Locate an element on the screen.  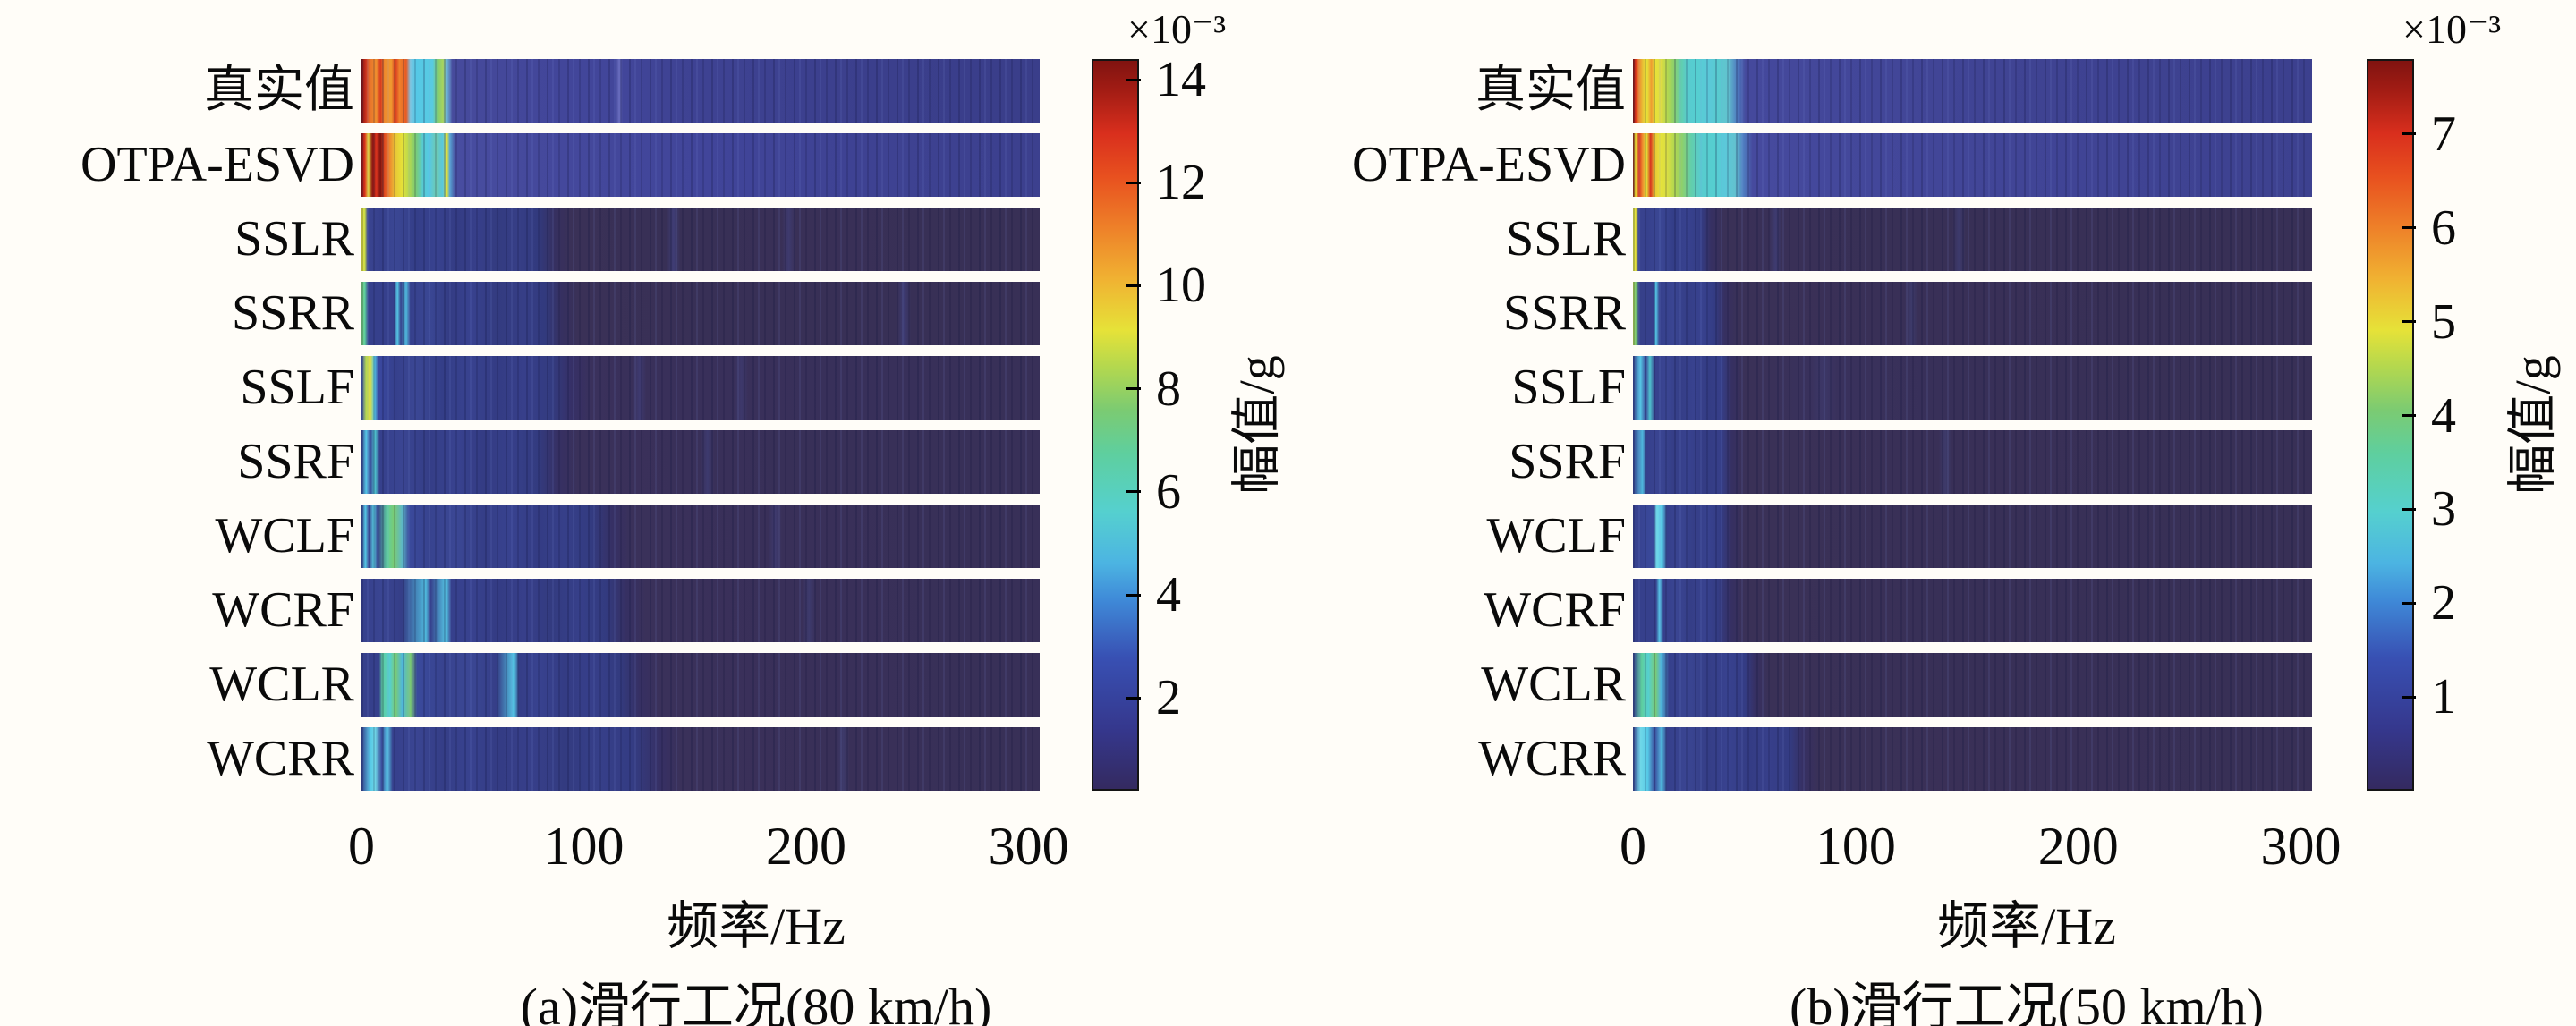
colorbar-tick-label: 10 is located at coordinates (1181, 286).